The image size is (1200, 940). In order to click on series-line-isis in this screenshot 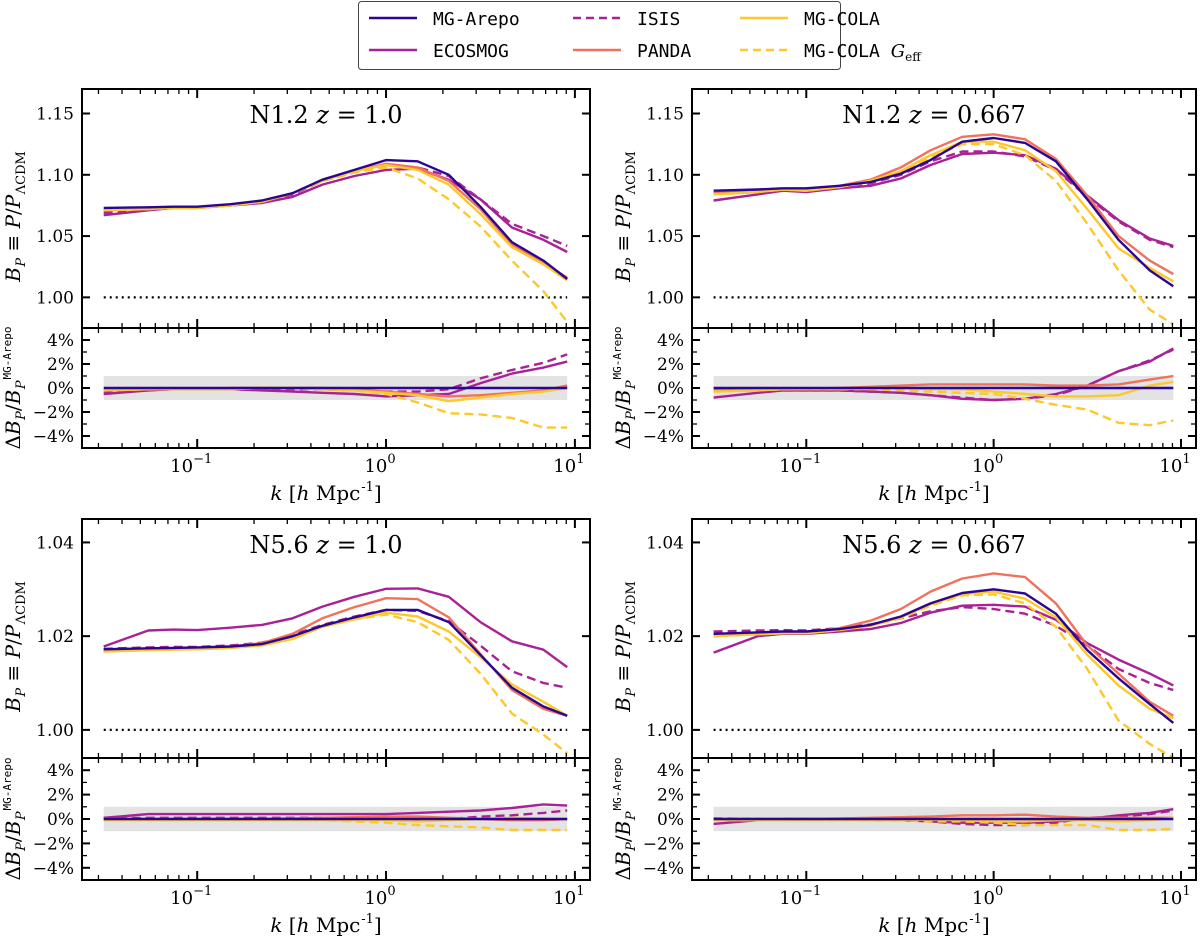, I will do `click(943, 199)`.